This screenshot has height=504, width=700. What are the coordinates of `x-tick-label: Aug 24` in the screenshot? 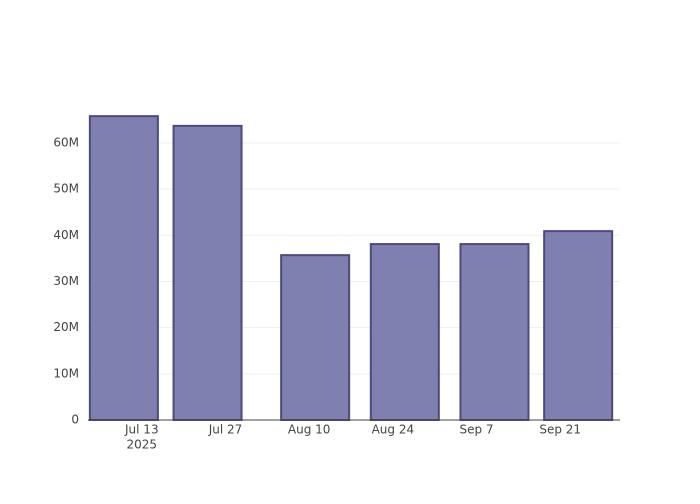 It's located at (393, 430).